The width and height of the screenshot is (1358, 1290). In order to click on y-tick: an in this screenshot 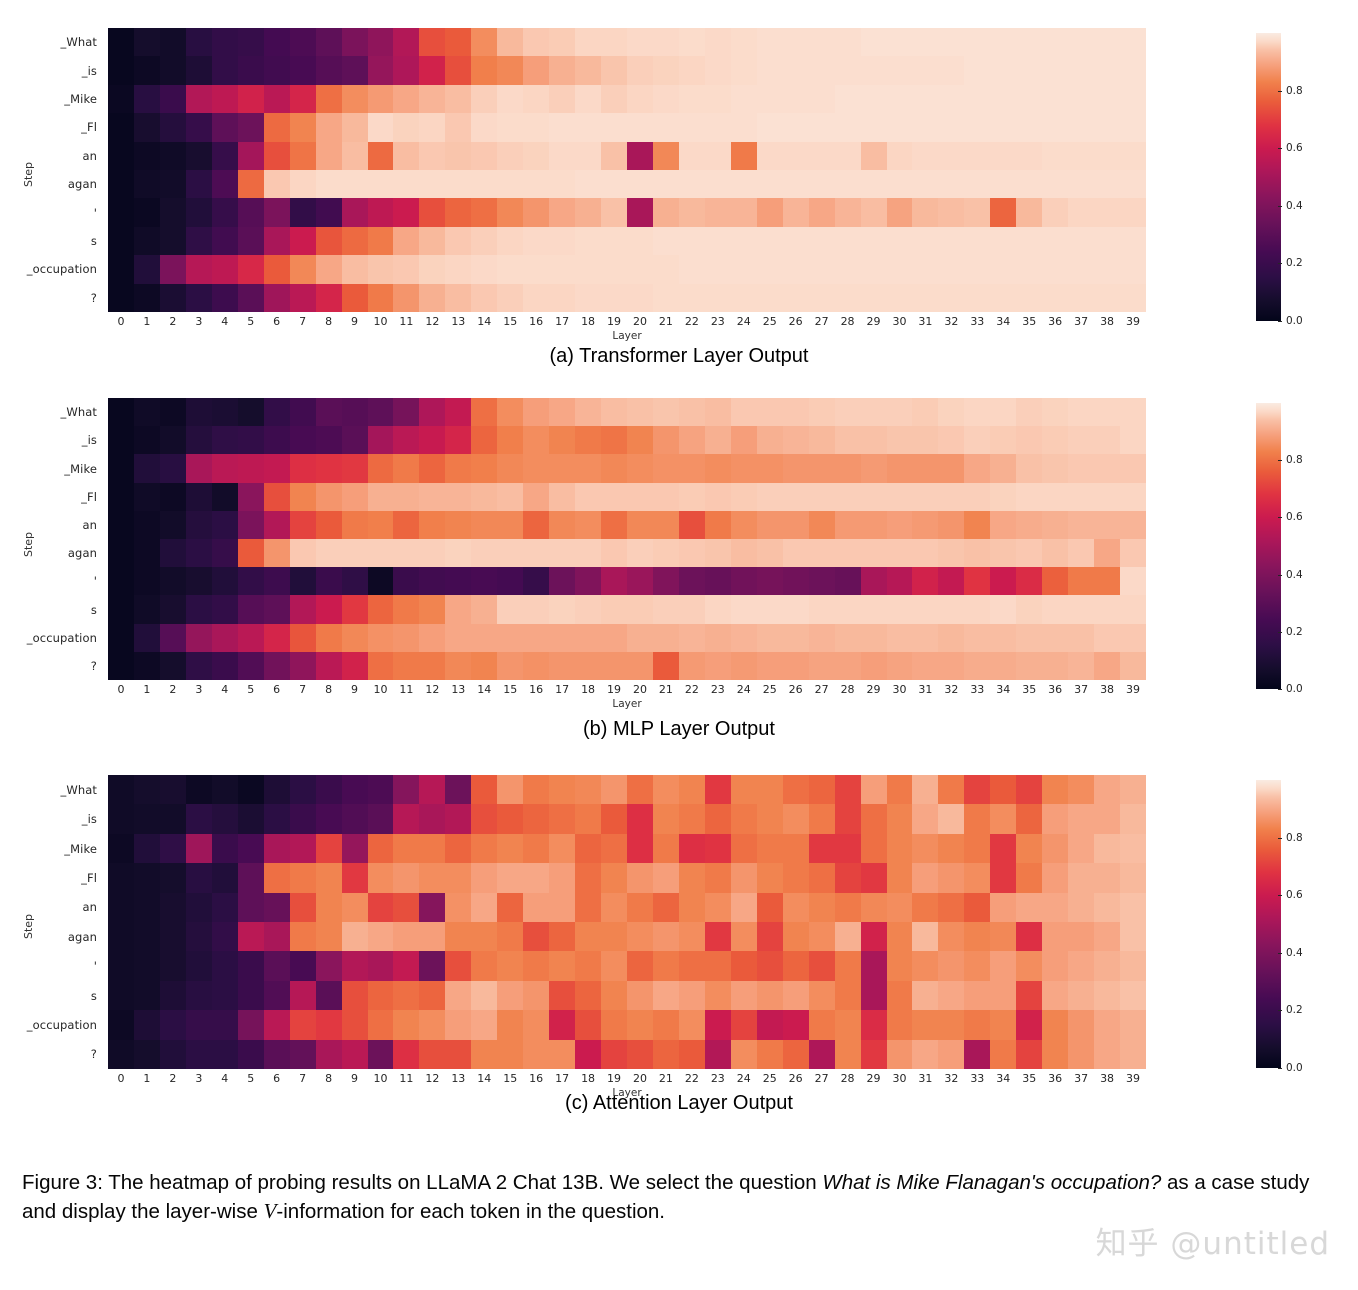, I will do `click(89, 907)`.